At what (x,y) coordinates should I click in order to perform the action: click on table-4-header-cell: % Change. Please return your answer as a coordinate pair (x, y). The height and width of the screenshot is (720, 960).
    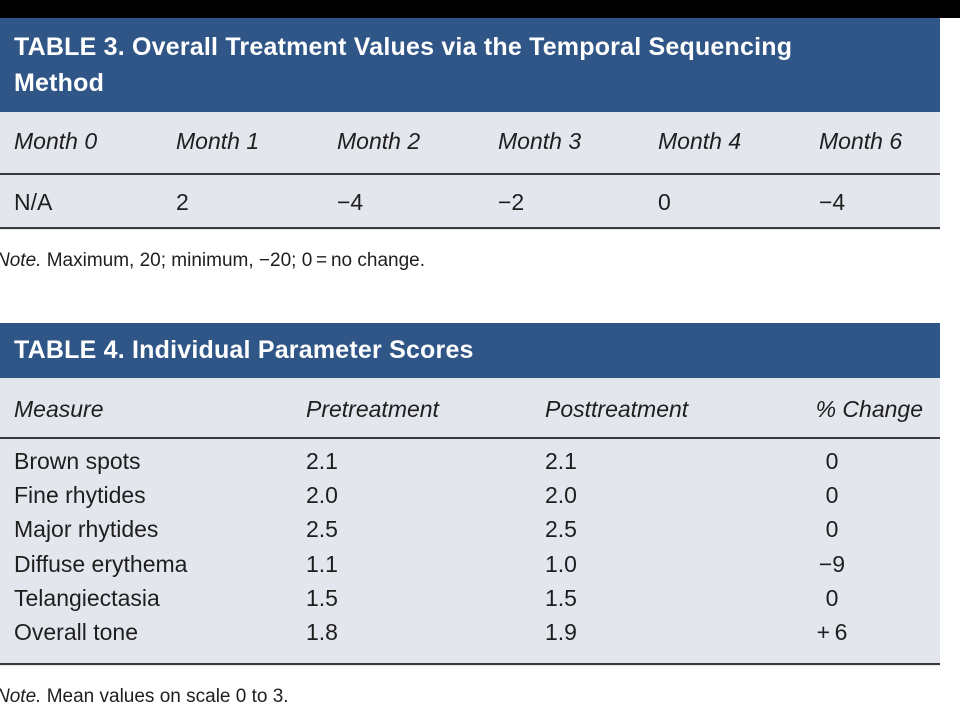
    Looking at the image, I should click on (869, 409).